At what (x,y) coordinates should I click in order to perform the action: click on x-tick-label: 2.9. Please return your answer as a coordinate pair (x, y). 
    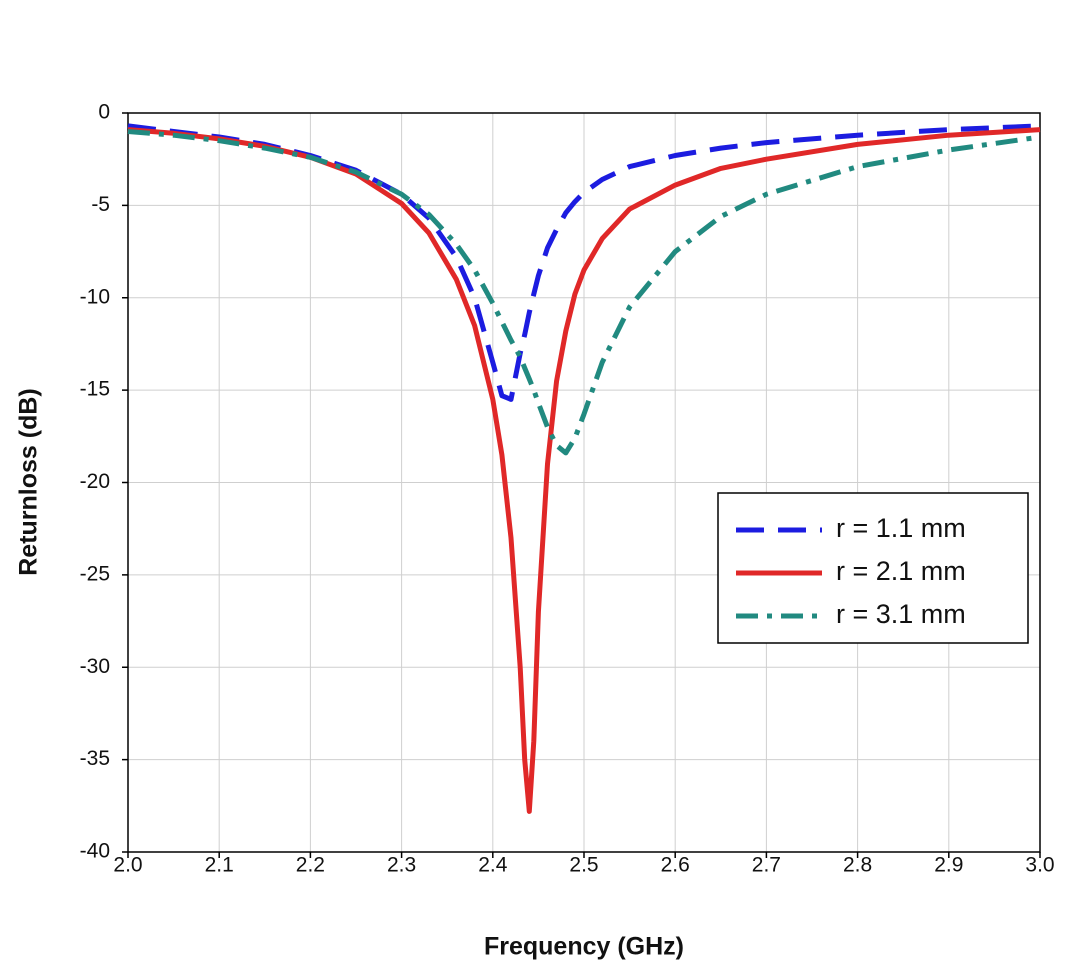
    Looking at the image, I should click on (948, 865).